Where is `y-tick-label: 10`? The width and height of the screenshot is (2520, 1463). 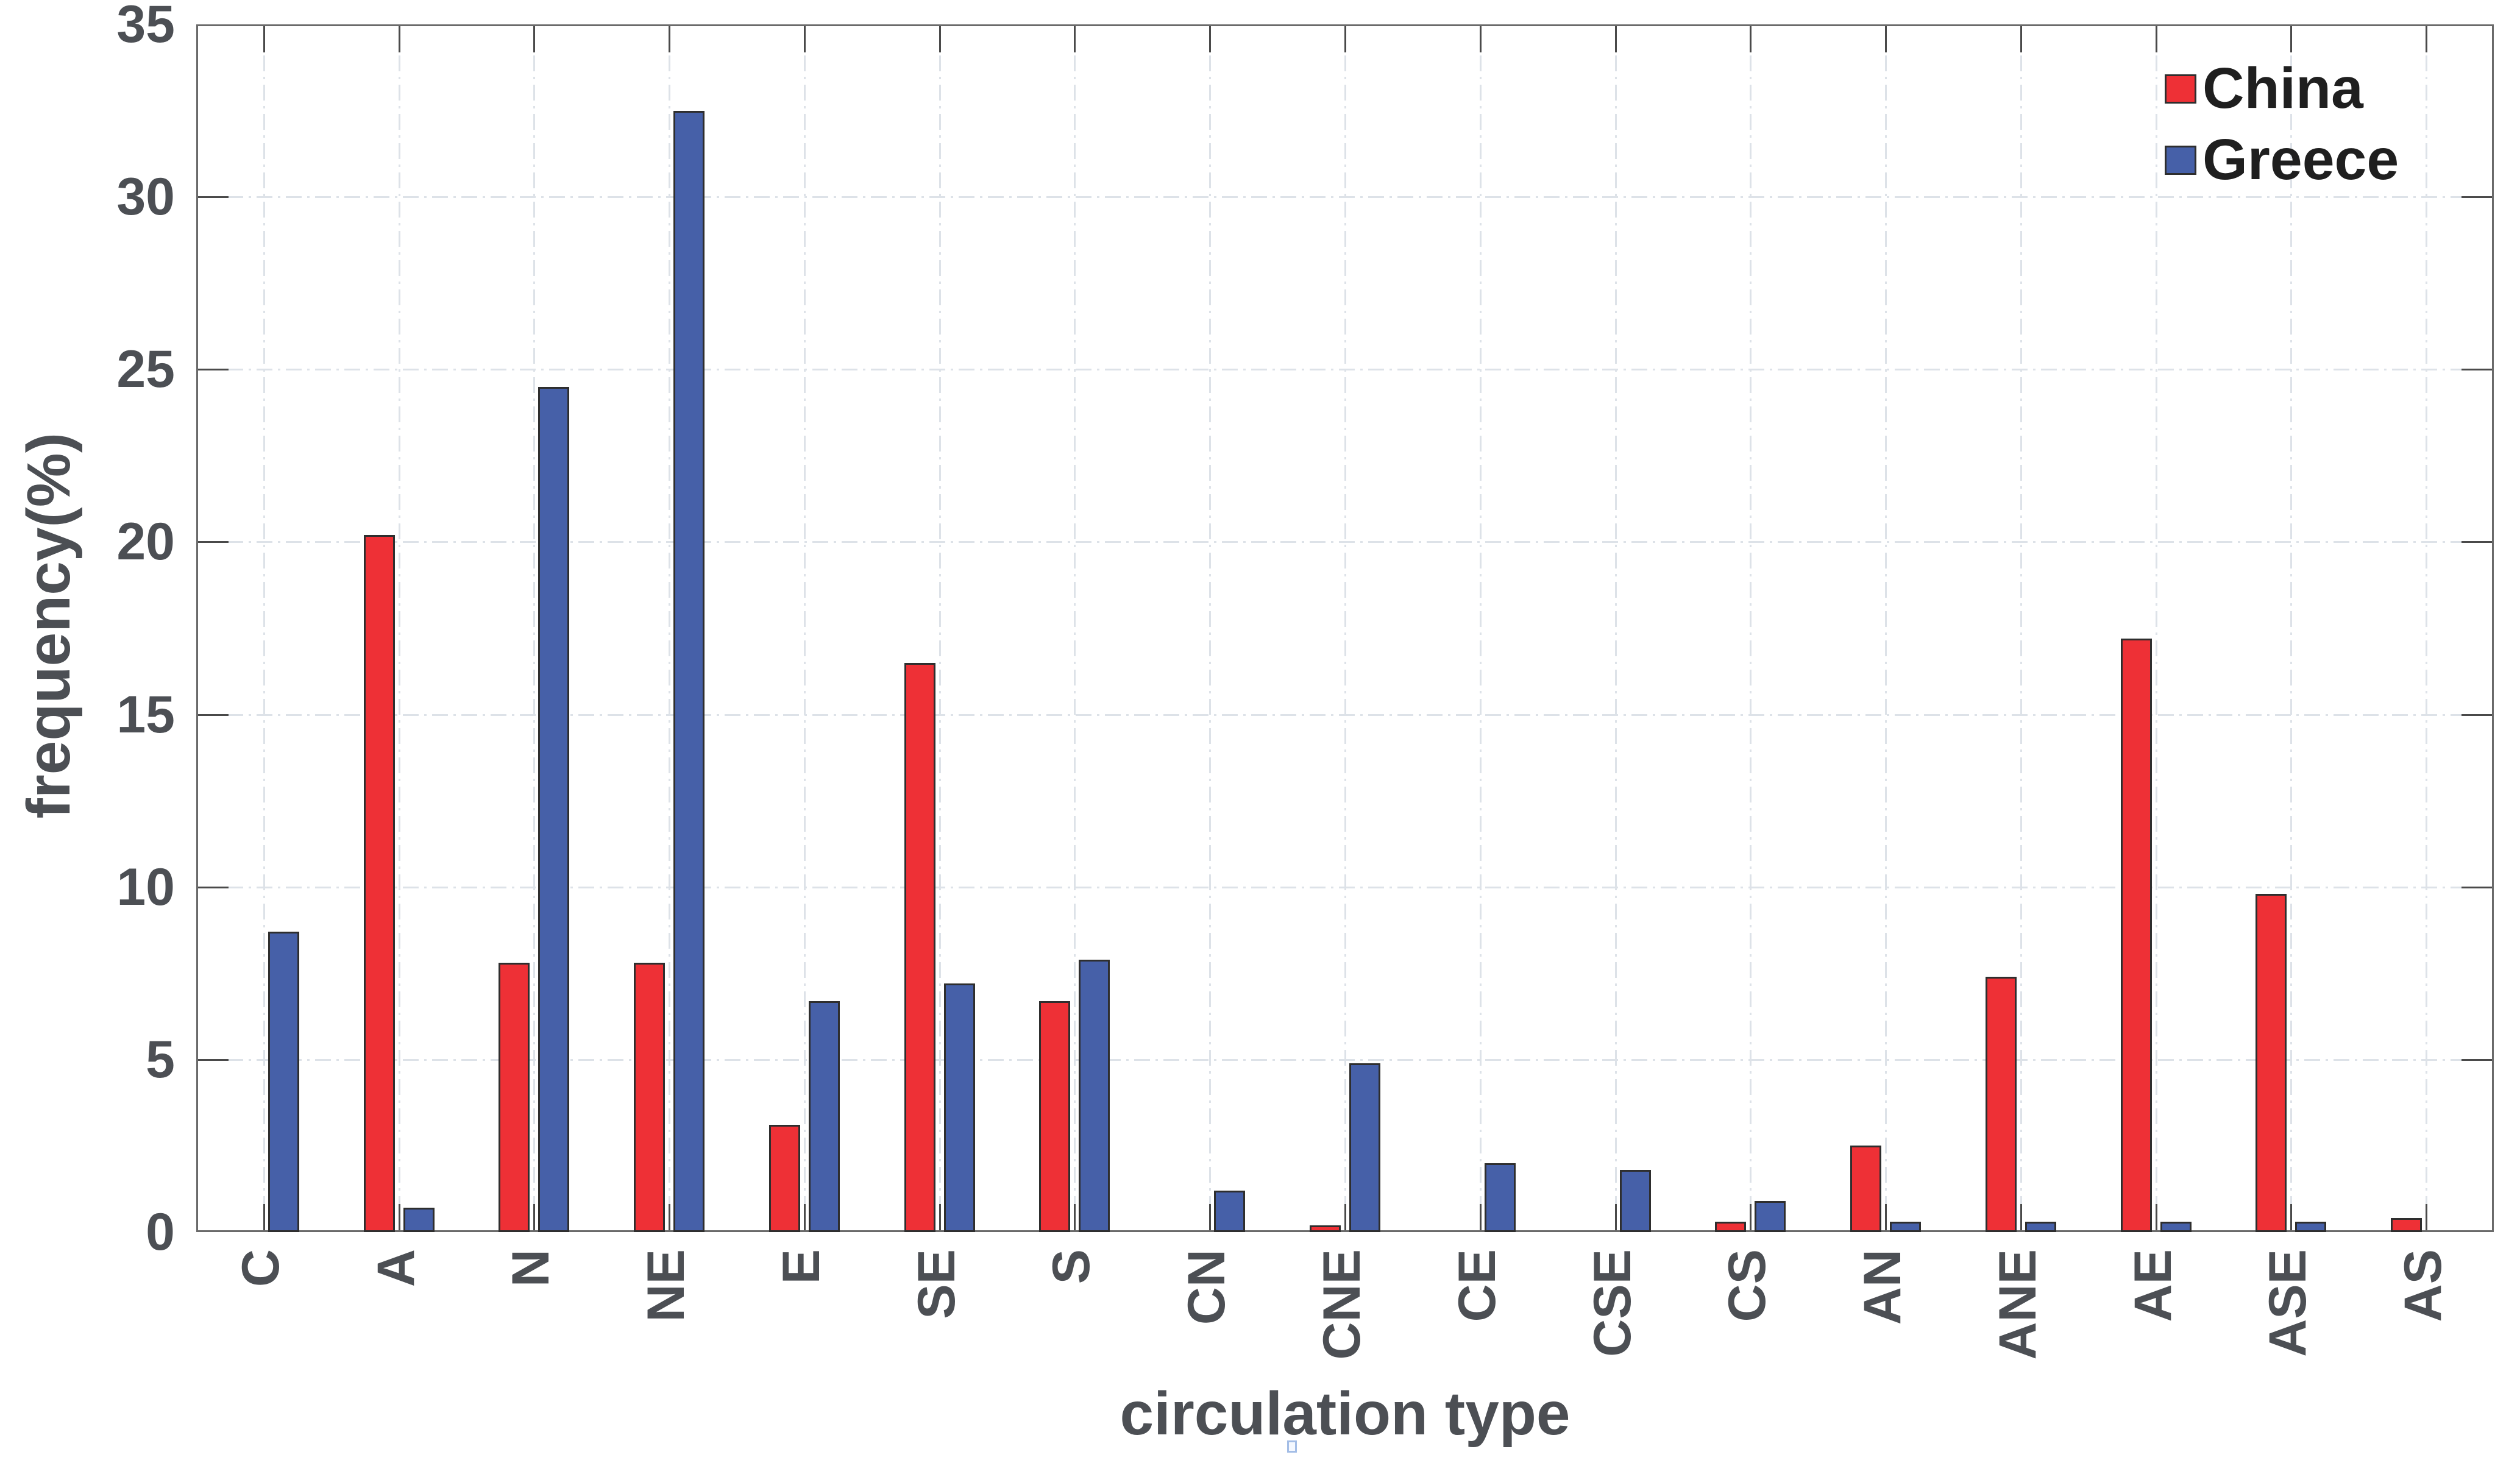 y-tick-label: 10 is located at coordinates (145, 887).